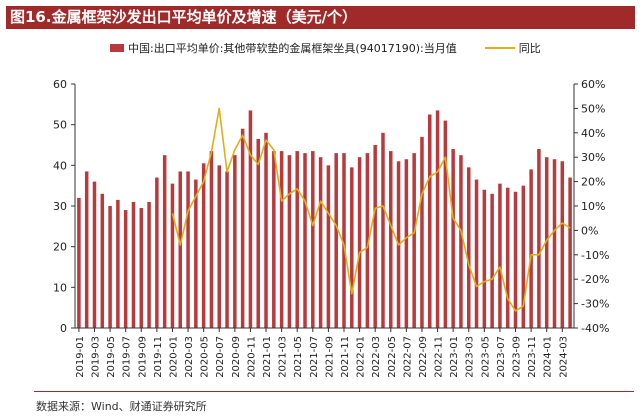 The height and width of the screenshot is (420, 642). Describe the element at coordinates (329, 357) in the screenshot. I see `x-tick-label: 2021-09` at that location.